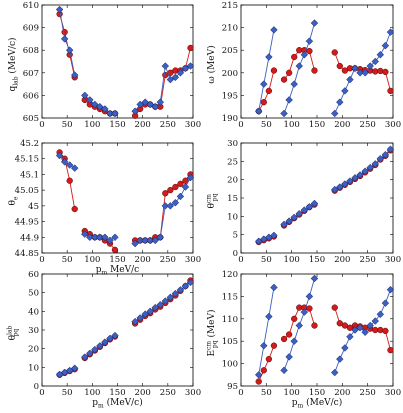 This screenshot has height=413, width=403. I want to click on series-line-blue, so click(67, 162).